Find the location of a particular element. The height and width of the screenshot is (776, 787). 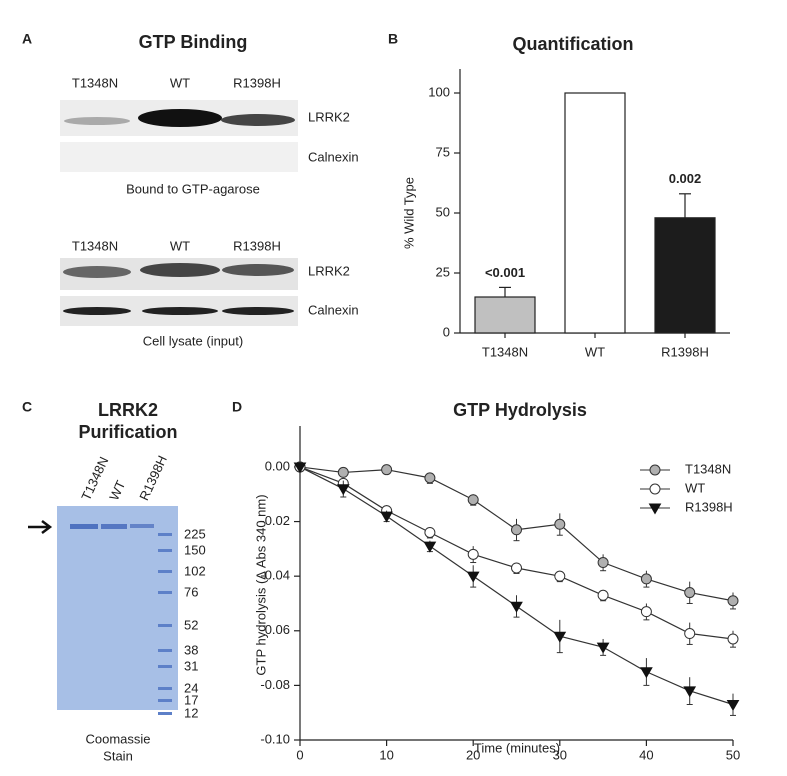

x-tick-label: 0 is located at coordinates (299, 754).